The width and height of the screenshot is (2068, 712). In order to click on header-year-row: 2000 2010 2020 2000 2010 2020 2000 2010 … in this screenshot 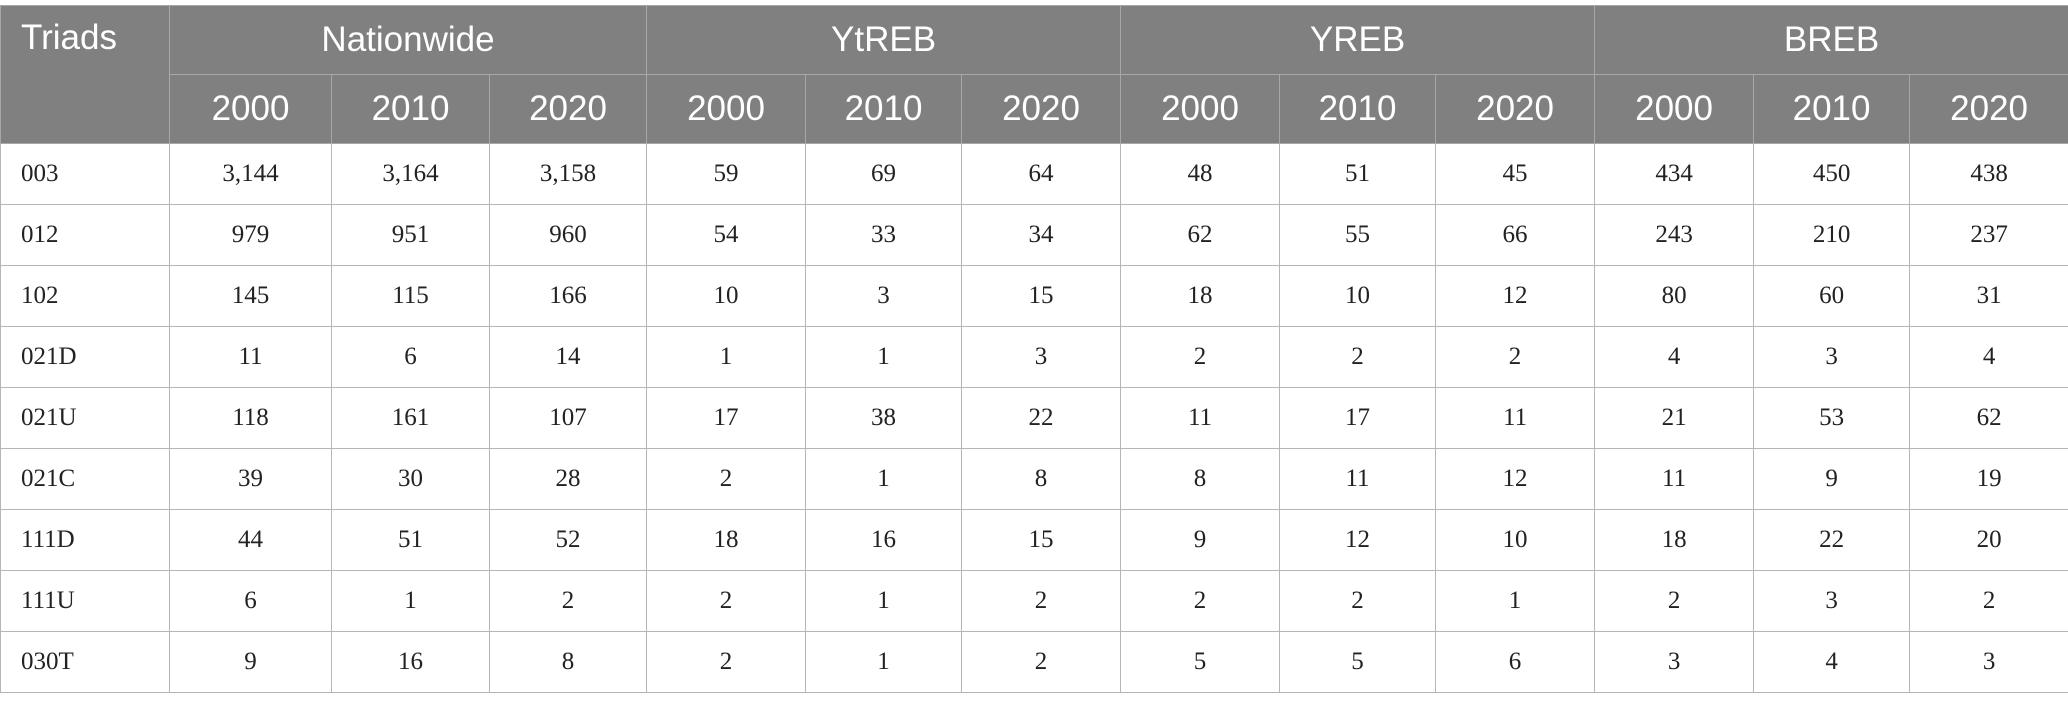, I will do `click(1034, 109)`.